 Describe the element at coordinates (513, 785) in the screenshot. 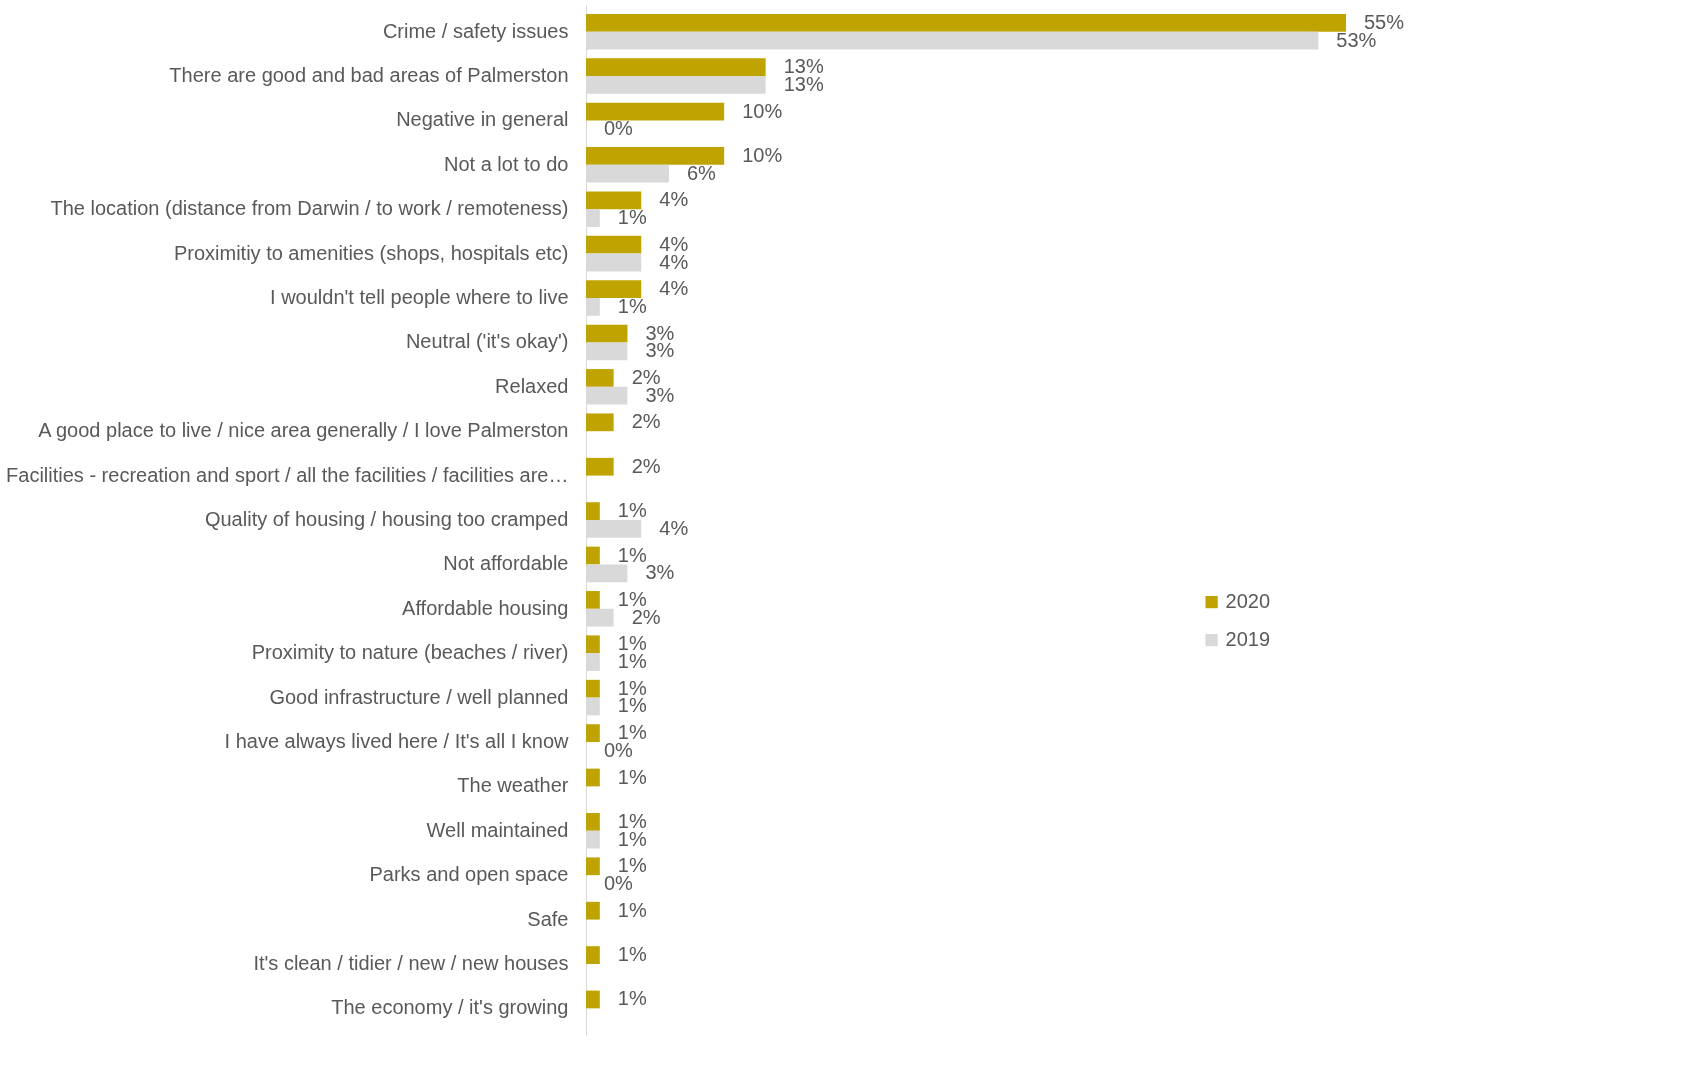

I see `y-tick-label: The weather` at that location.